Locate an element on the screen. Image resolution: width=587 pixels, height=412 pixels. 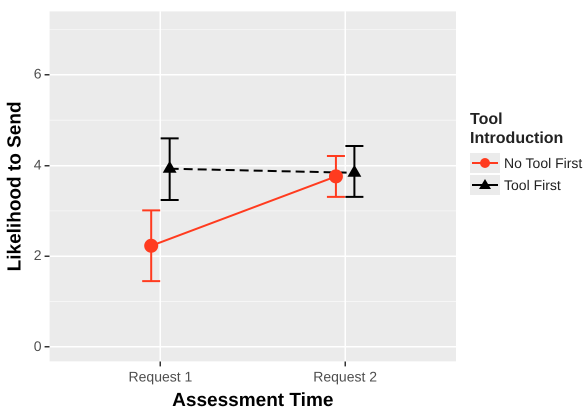
x-axis-title: Assessment Time is located at coordinates (253, 400).